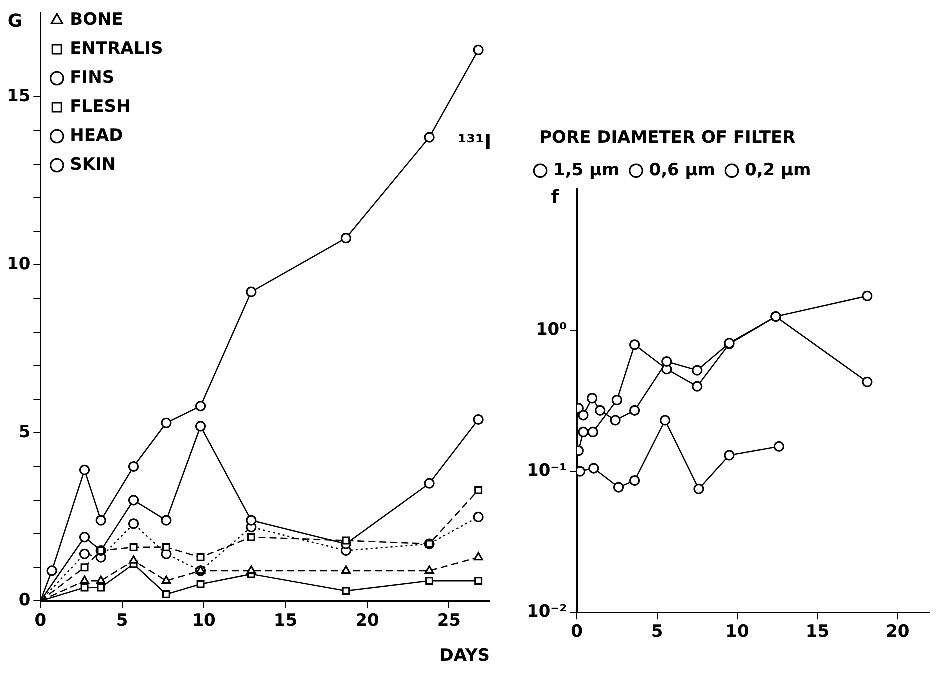 The image size is (950, 675). I want to click on legend-title: PORE DIAMETER OF FILTER, so click(668, 138).